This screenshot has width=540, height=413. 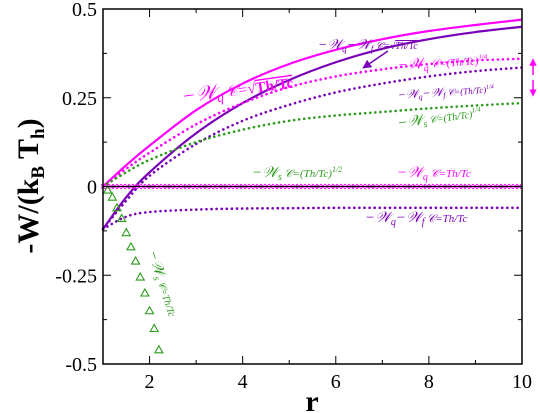 I want to click on x-tick-label: 10, so click(x=522, y=382).